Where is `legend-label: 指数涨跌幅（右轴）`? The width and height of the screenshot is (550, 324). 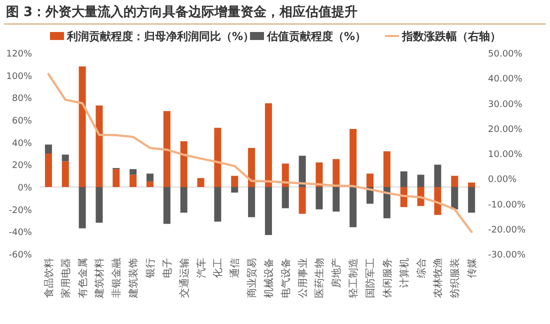
legend-label: 指数涨跌幅（右轴） is located at coordinates (451, 36).